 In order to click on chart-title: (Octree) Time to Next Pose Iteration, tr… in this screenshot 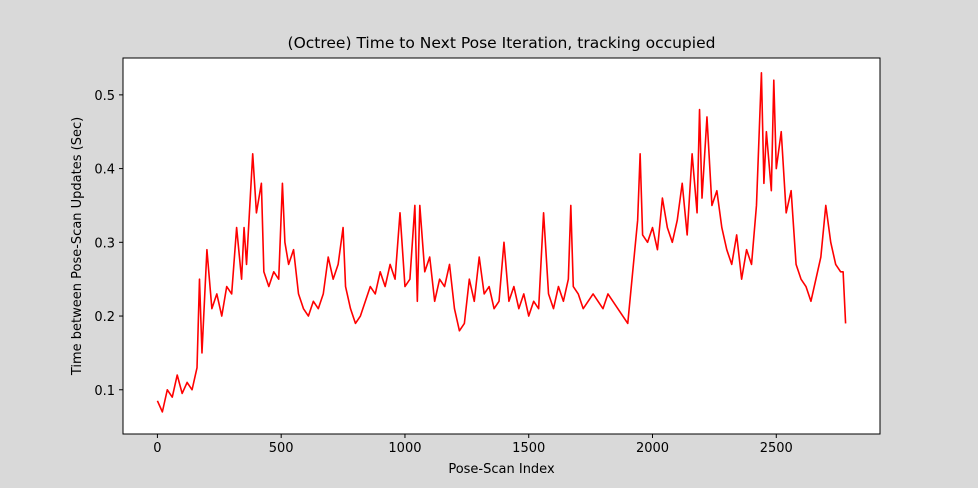, I will do `click(502, 43)`.